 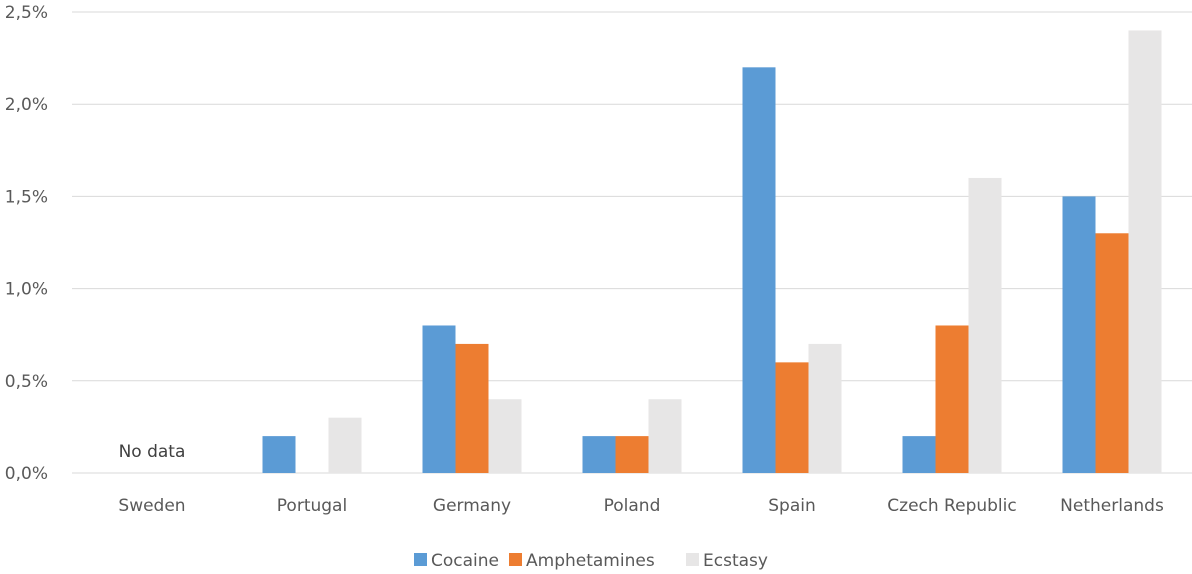 I want to click on x-category-label: Portugal, so click(x=312, y=506).